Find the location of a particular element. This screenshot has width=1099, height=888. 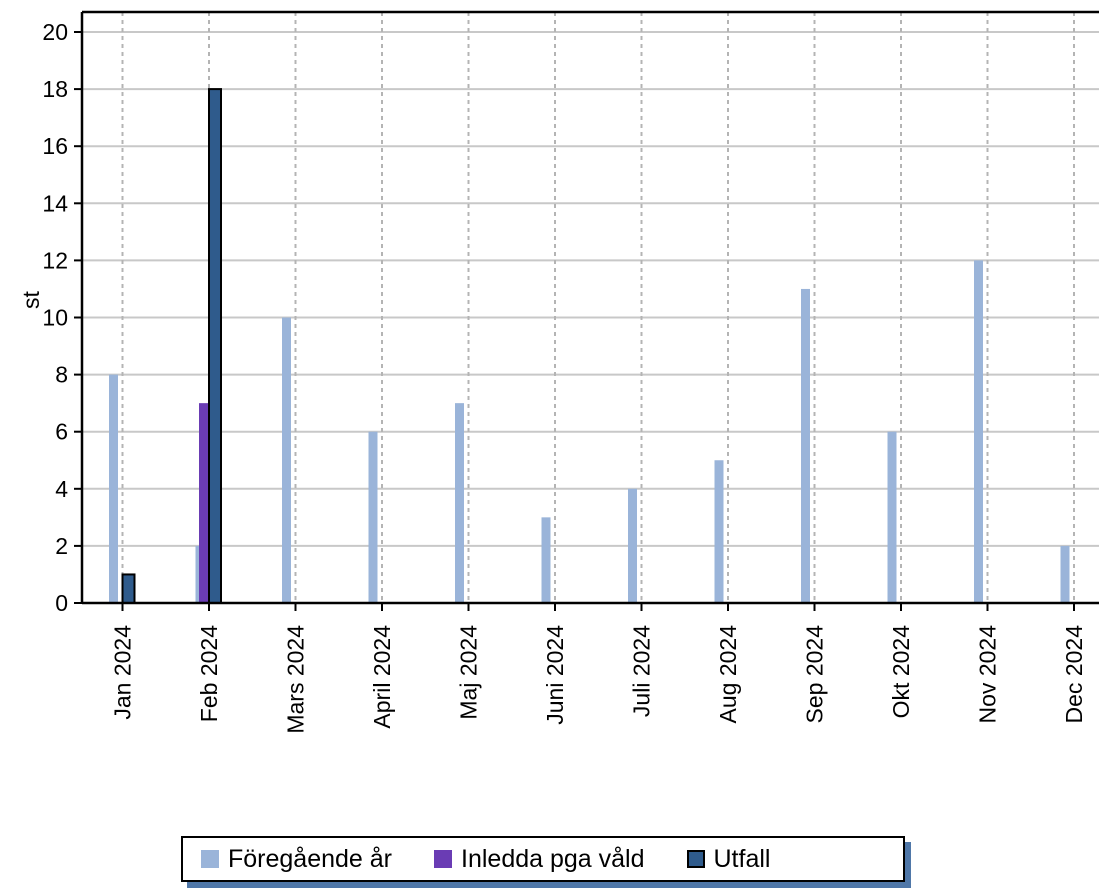

y-axis-title: st is located at coordinates (31, 299).